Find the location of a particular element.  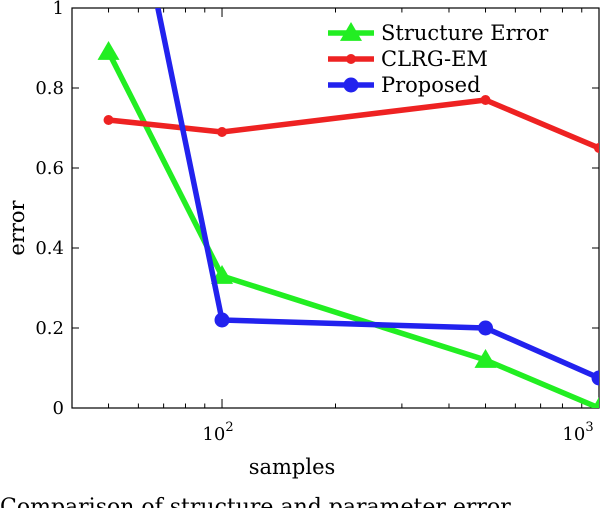

legend-marker-proposed is located at coordinates (351, 85).